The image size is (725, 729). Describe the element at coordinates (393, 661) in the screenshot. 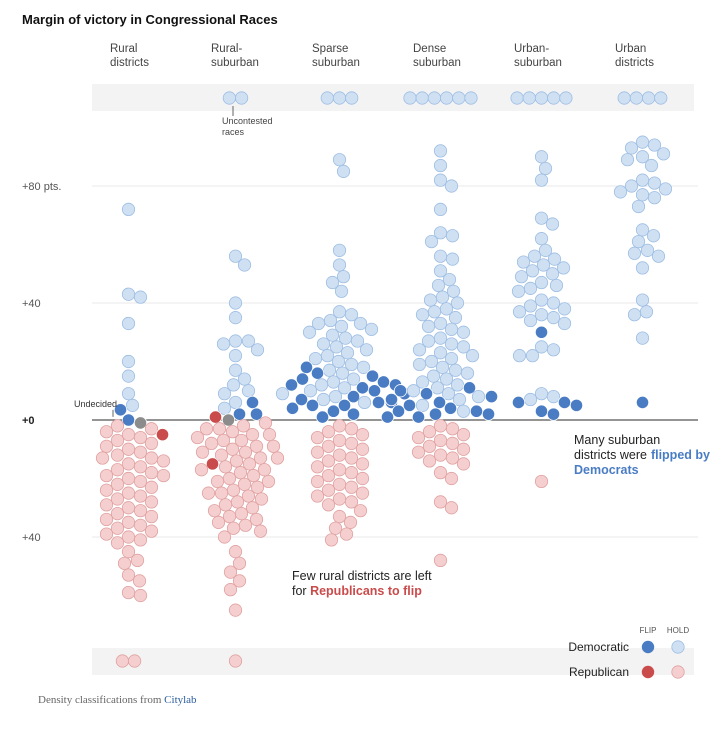

I see `uncontested-band` at that location.